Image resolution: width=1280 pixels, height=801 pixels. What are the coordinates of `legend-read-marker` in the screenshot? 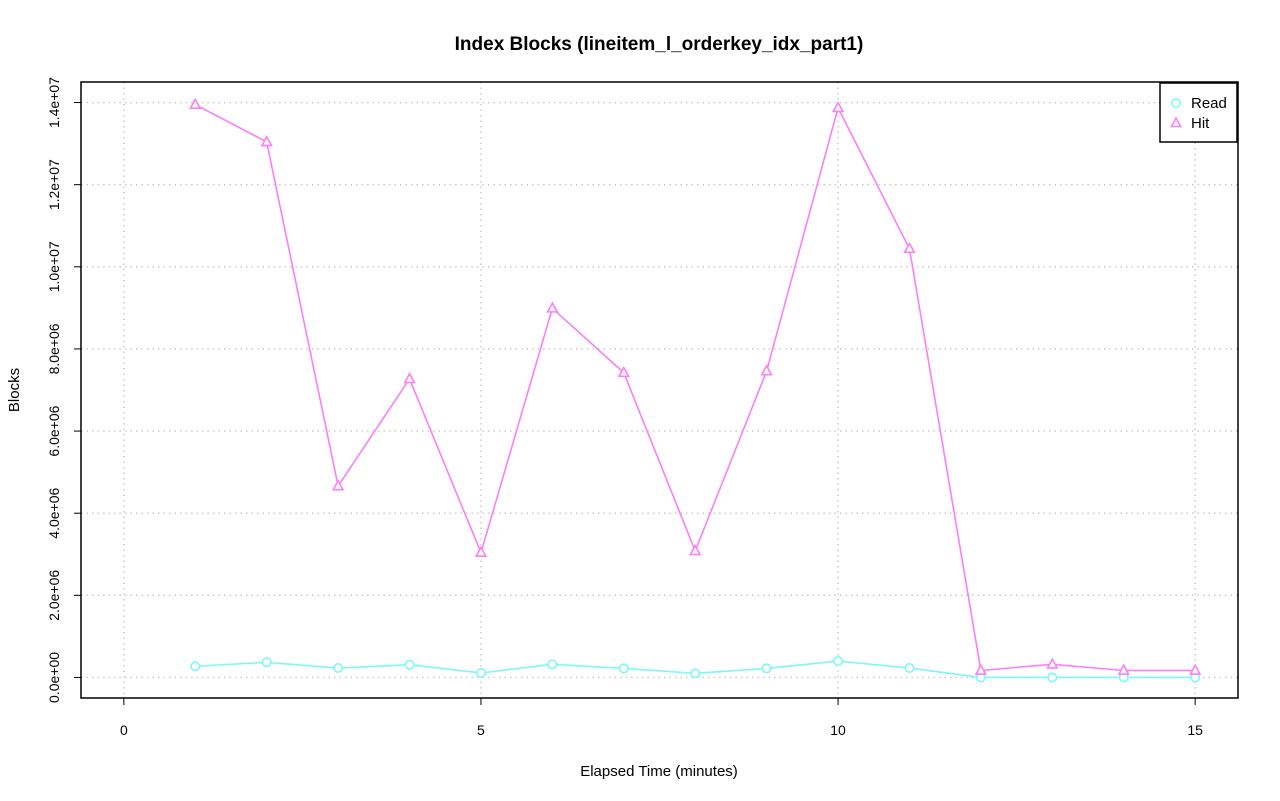 It's located at (1176, 103).